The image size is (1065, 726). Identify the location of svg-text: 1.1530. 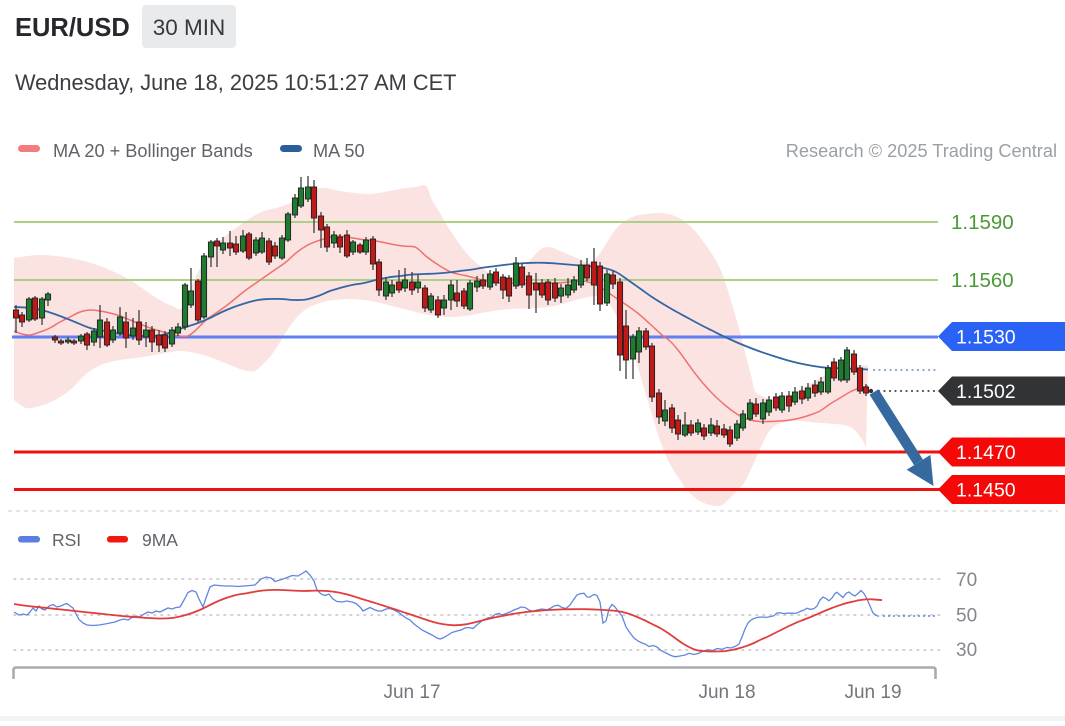
(986, 338).